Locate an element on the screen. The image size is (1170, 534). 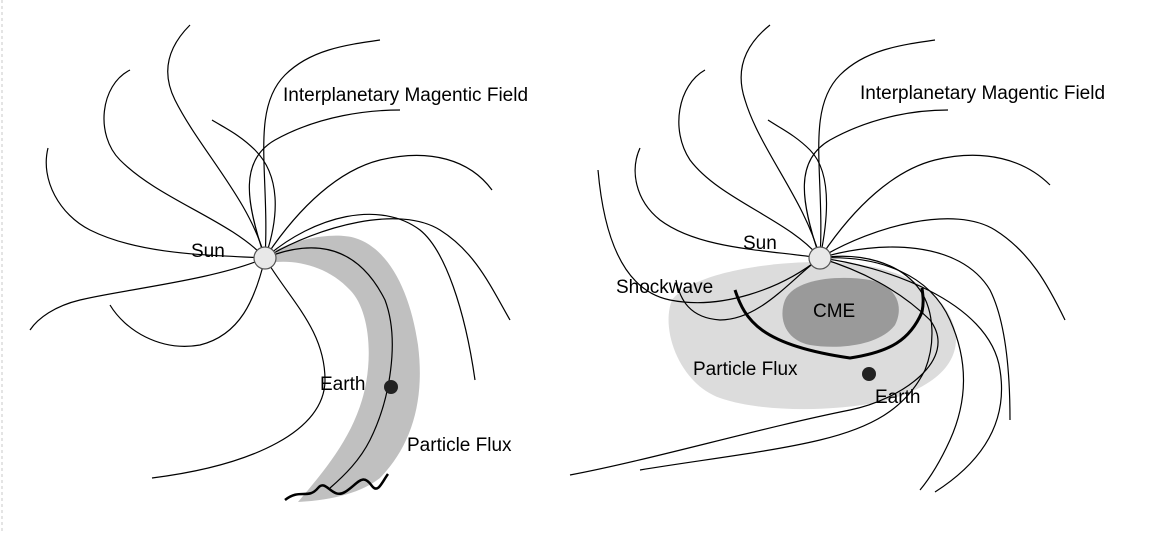
left-sun-label: Sun is located at coordinates (208, 251).